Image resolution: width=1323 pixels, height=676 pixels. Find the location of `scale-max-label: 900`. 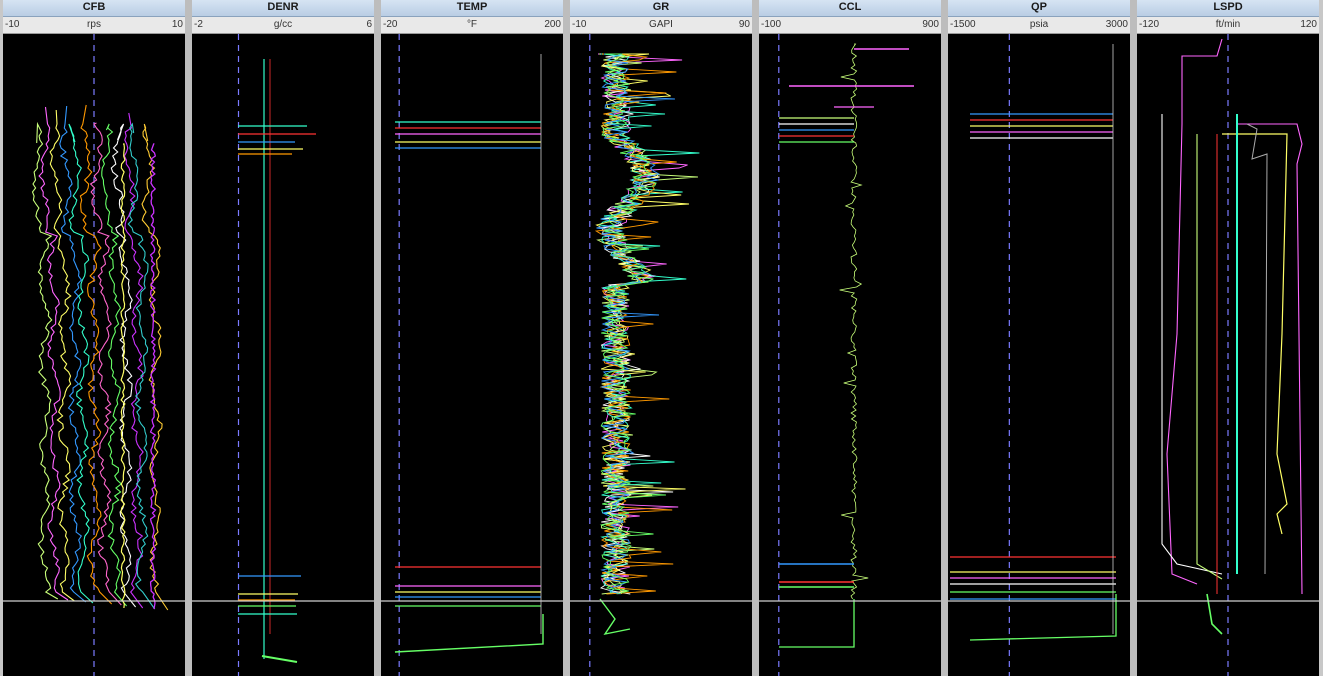

scale-max-label: 900 is located at coordinates (930, 24).